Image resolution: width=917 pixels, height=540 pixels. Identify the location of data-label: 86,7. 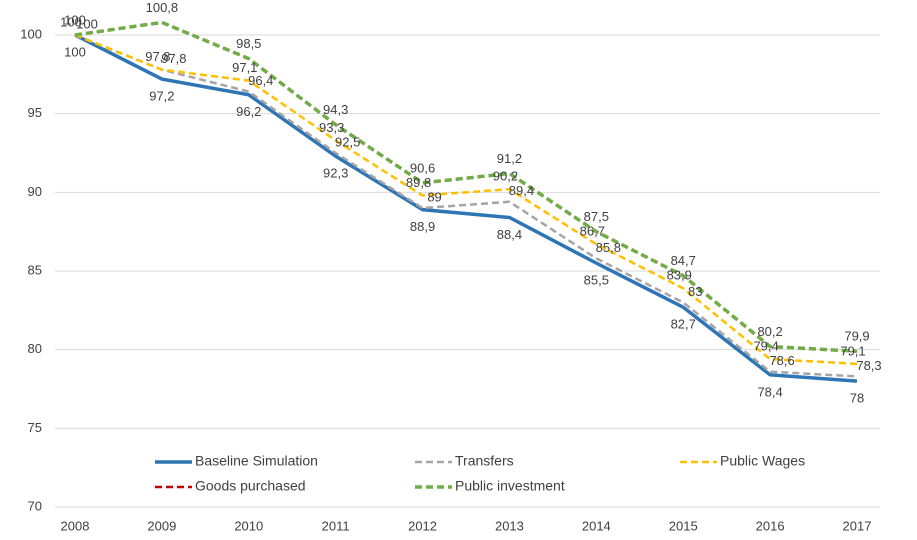
(592, 231).